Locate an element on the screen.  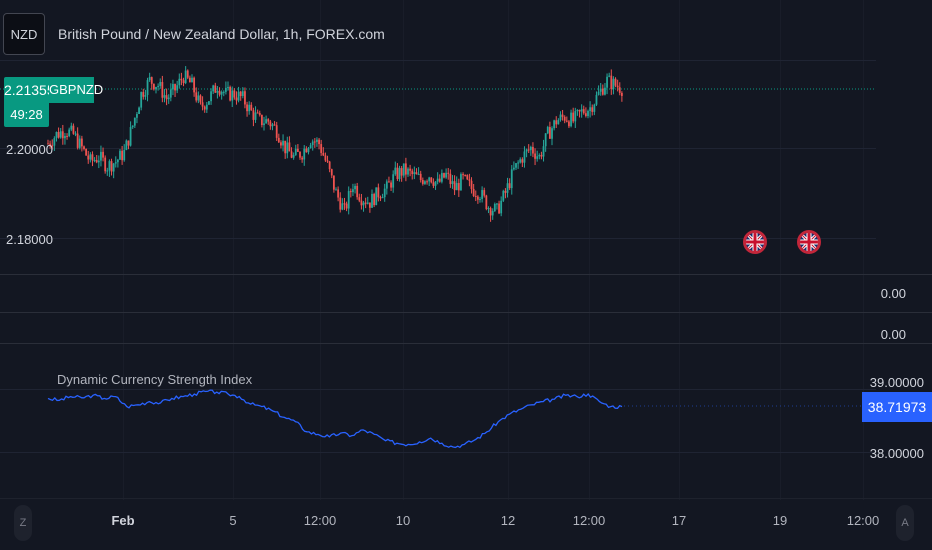
indicator-title: Dynamic Currency Strength Index is located at coordinates (155, 379).